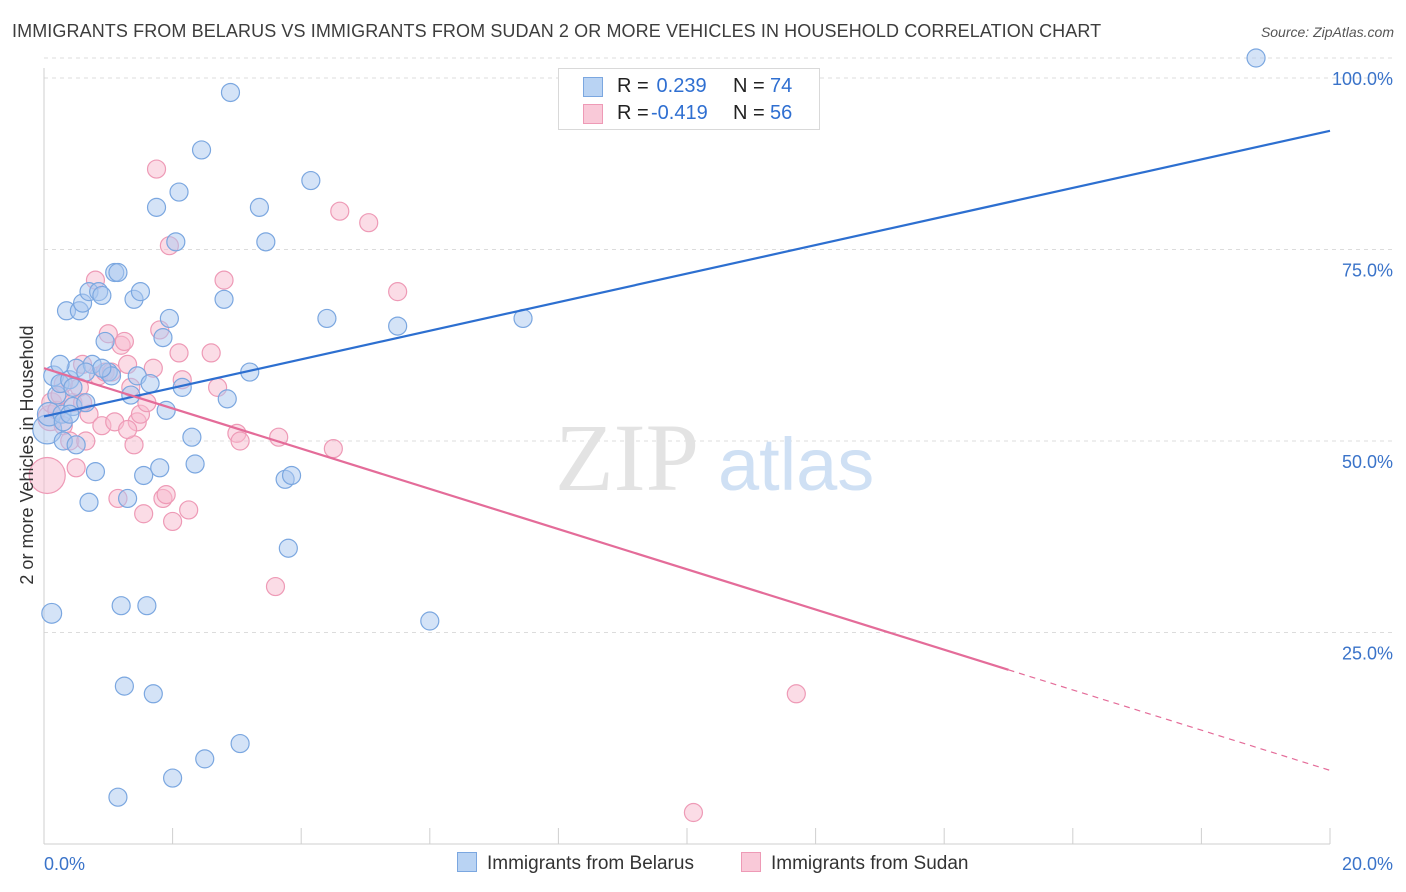 This screenshot has height=892, width=1406. I want to click on y-tick-label: 100.0%, so click(1362, 79).